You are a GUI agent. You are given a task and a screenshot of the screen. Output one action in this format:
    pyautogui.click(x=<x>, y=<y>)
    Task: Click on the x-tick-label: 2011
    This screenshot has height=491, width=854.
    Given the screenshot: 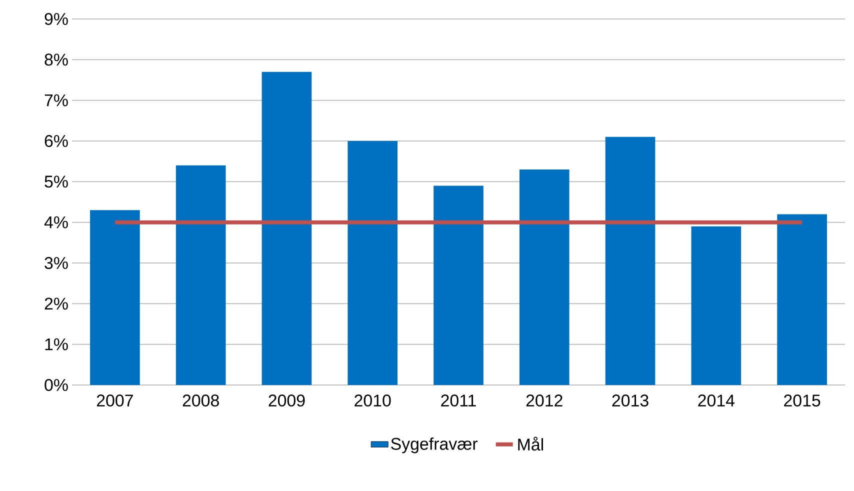 What is the action you would take?
    pyautogui.click(x=458, y=400)
    